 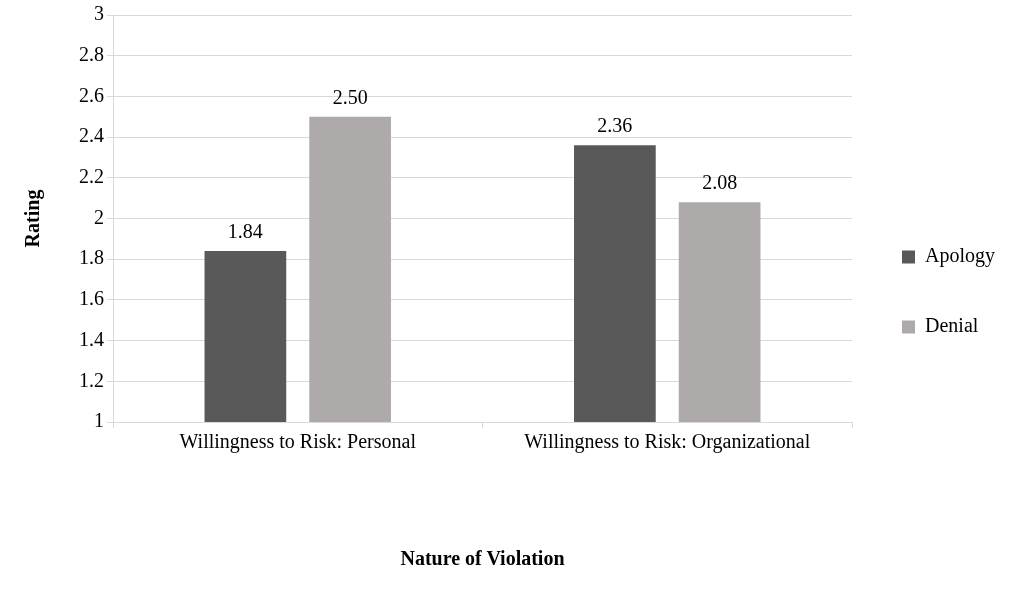 I want to click on y-tick-label: 2.2, so click(x=91, y=176).